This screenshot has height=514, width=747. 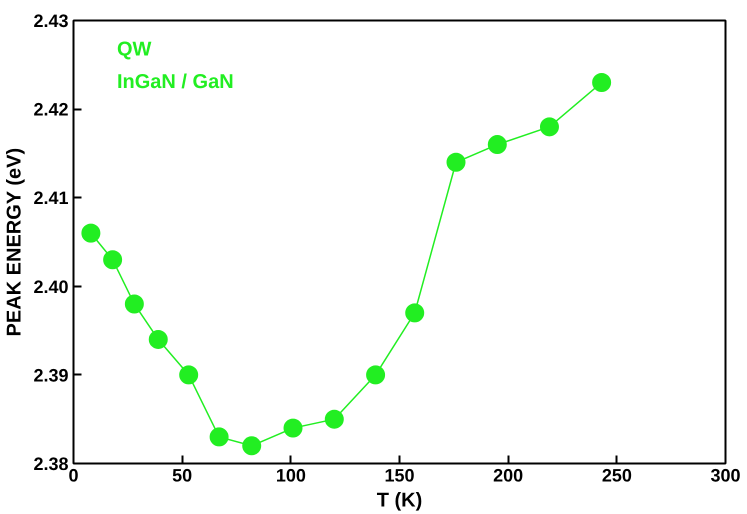 I want to click on y-tick-label: 2.43, so click(x=51, y=21).